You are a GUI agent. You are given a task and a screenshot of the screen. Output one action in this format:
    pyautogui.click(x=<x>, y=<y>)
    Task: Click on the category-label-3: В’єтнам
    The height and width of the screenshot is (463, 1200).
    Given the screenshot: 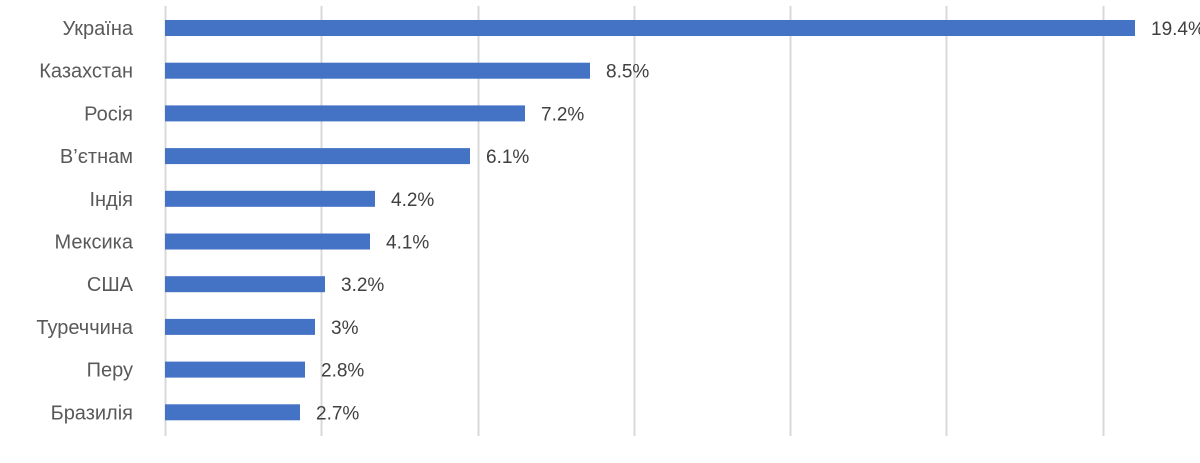 What is the action you would take?
    pyautogui.click(x=96, y=157)
    